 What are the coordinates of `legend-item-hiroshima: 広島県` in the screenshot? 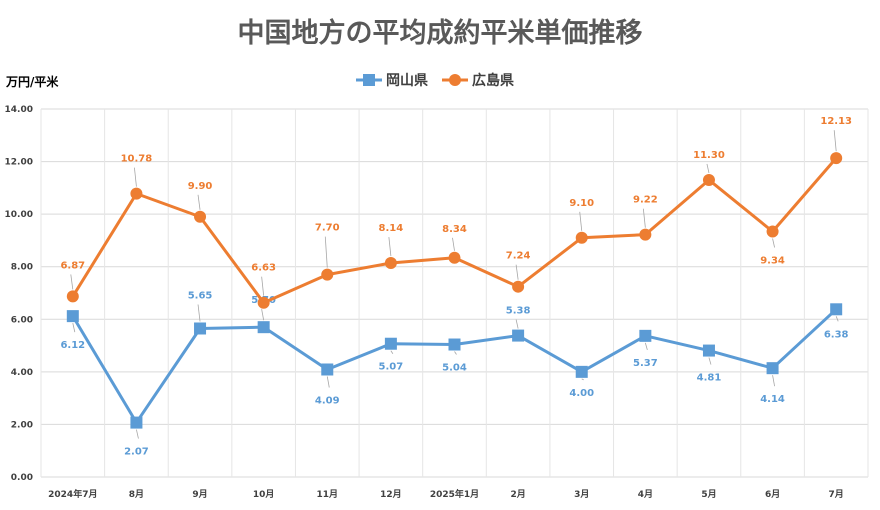 It's located at (478, 80).